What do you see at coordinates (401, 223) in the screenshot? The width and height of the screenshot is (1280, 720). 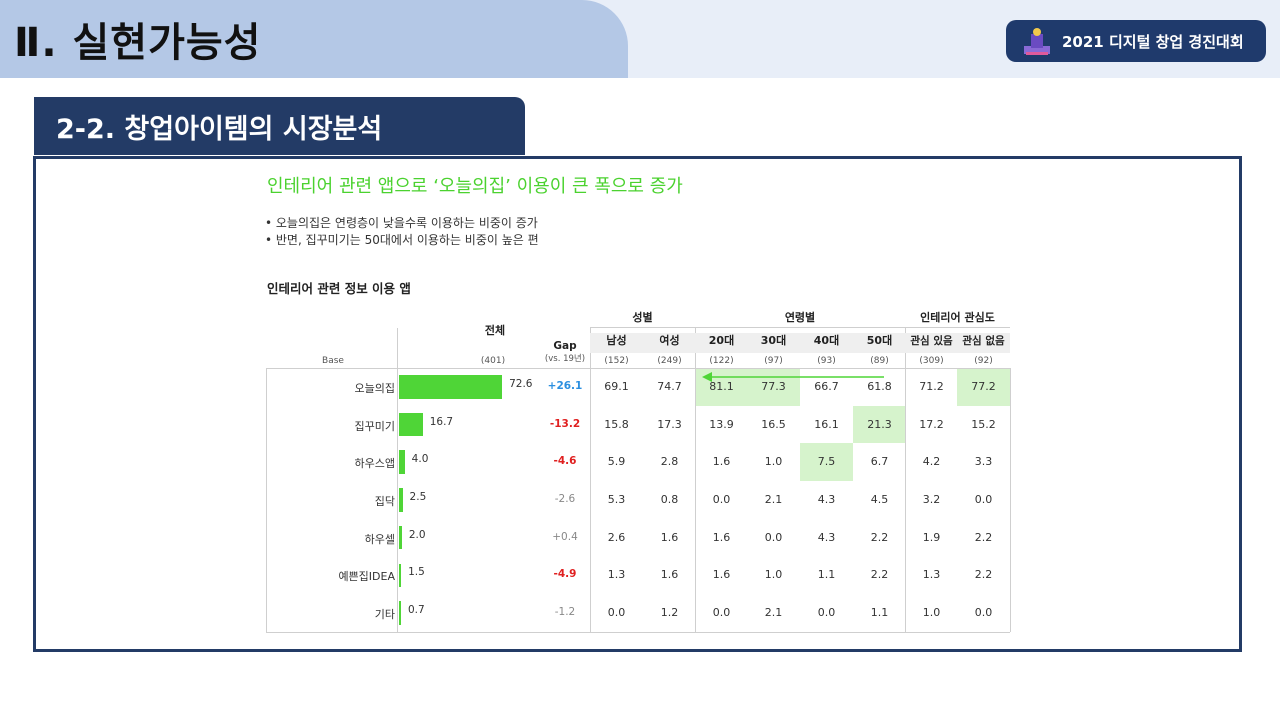 I see `bullet-item: • 오늘의집은 연령층이 낮을수록 이용하는 비중이 증가` at bounding box center [401, 223].